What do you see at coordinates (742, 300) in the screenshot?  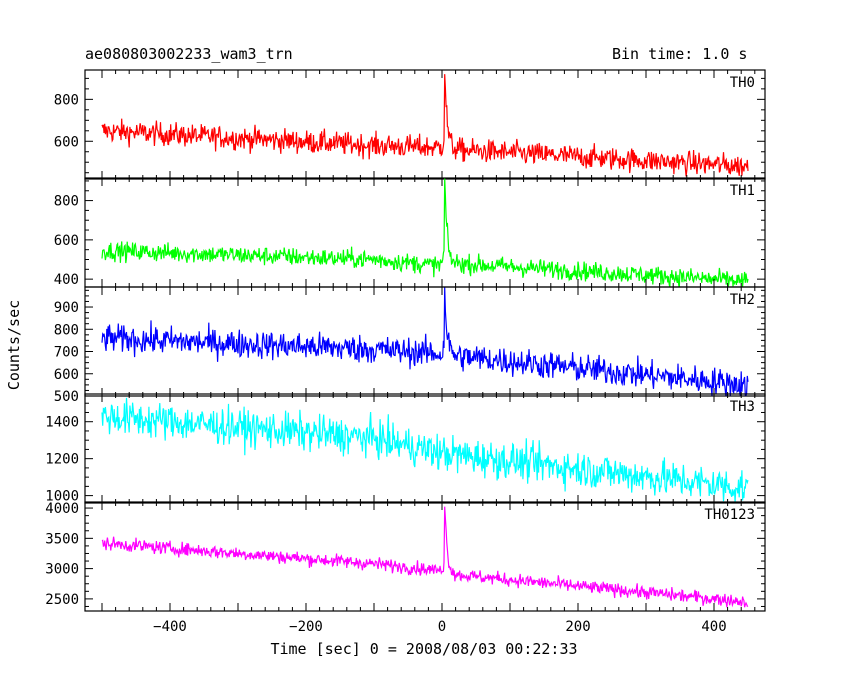 I see `panel-label-th2: TH2` at bounding box center [742, 300].